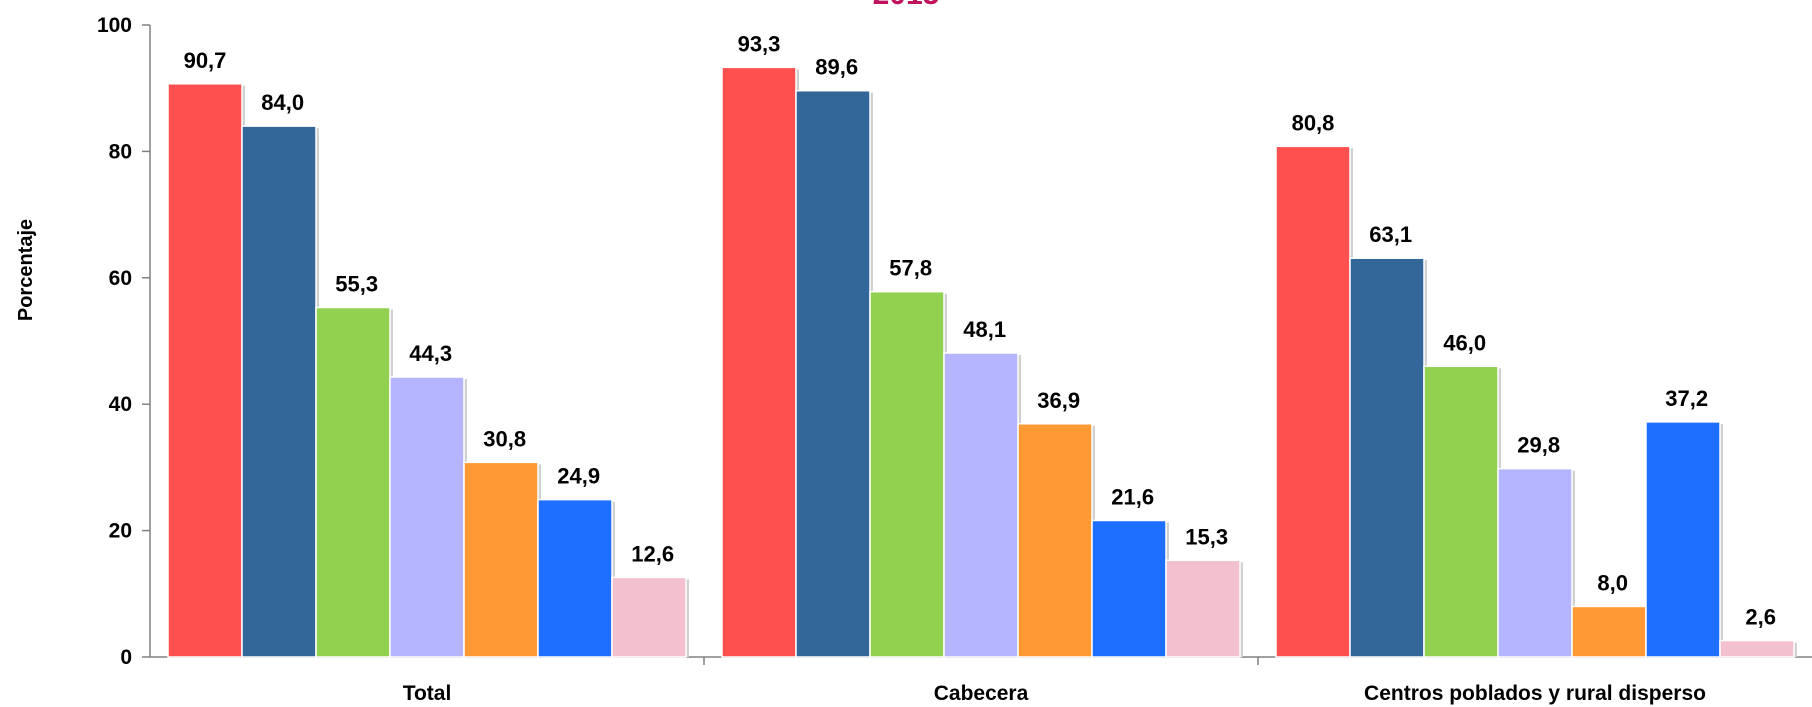 This screenshot has height=707, width=1812. I want to click on y-tick-label: 100, so click(114, 25).